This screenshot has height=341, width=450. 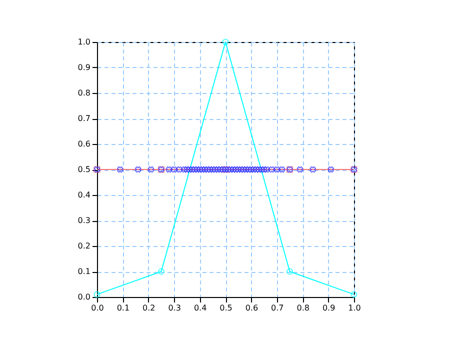 What do you see at coordinates (84, 93) in the screenshot?
I see `y-tick-label: 0.8` at bounding box center [84, 93].